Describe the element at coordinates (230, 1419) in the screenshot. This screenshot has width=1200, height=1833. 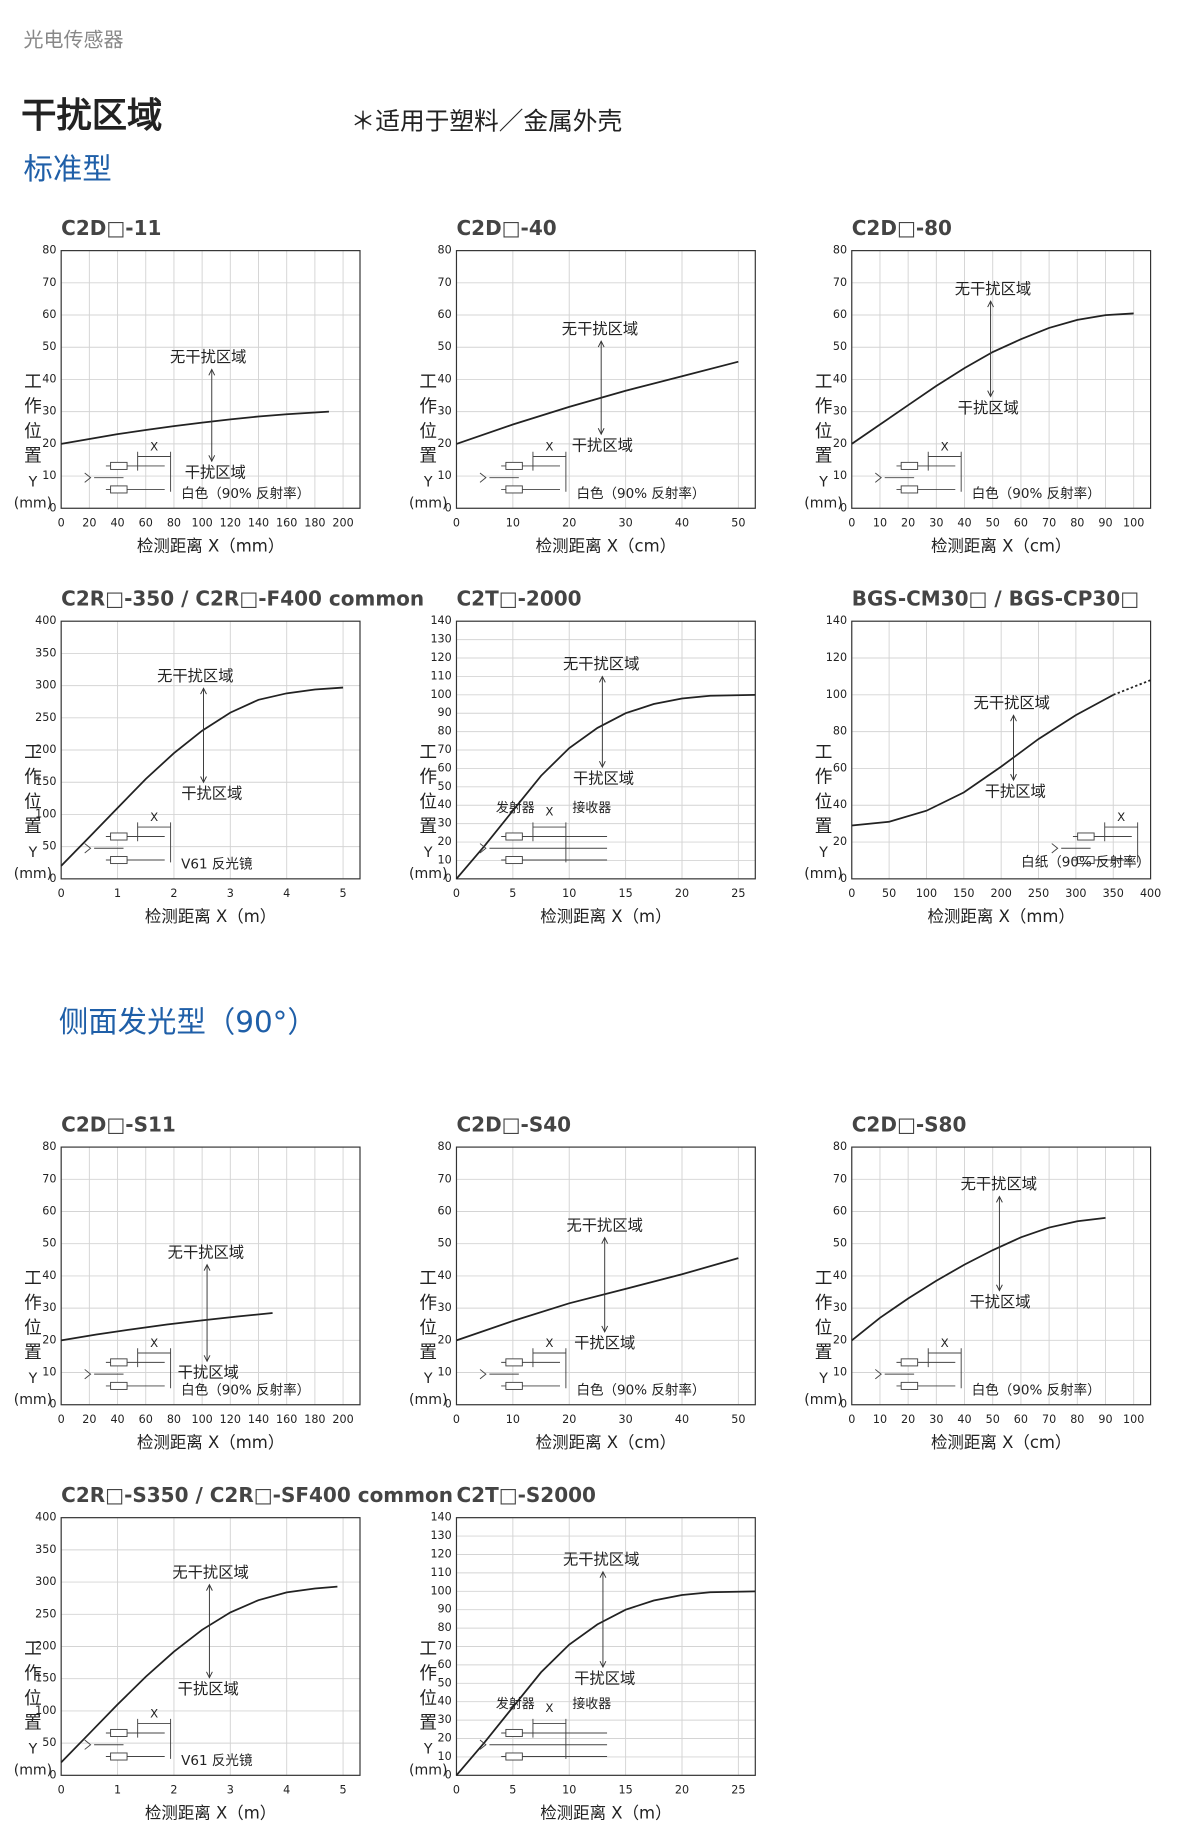
I see `x-tick-label: 120` at that location.